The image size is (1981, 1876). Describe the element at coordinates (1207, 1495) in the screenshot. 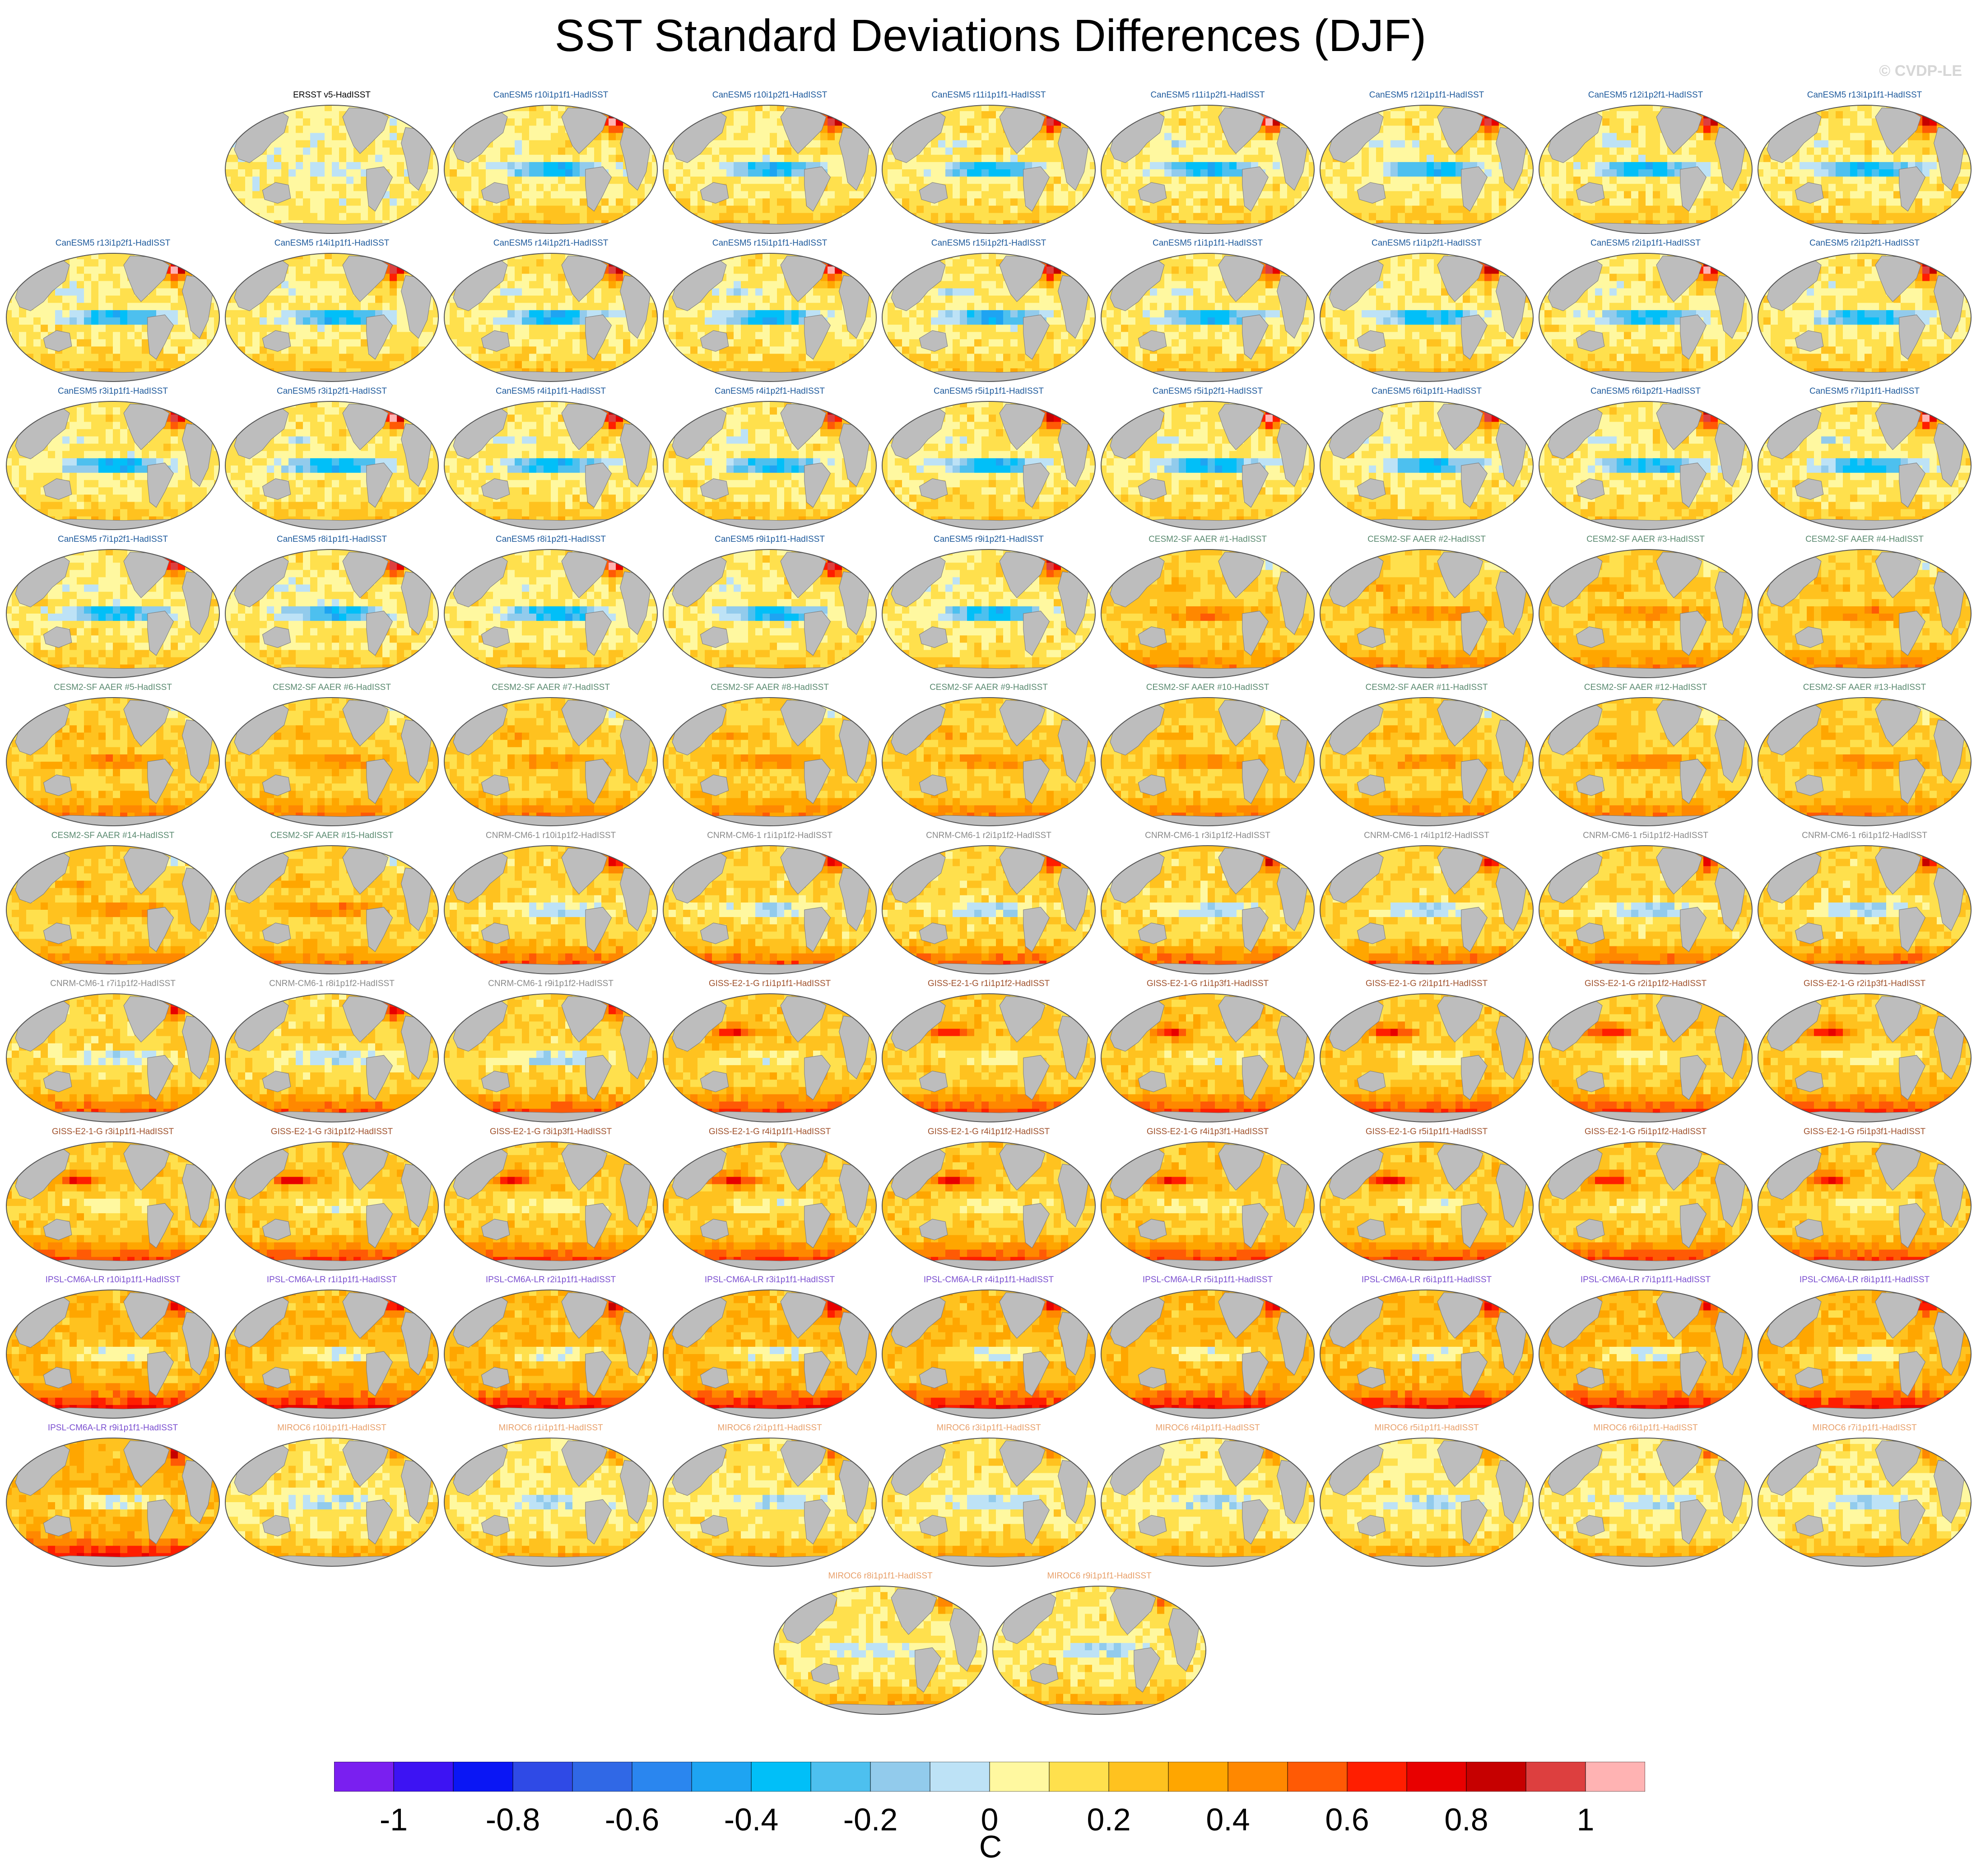

I see `map-panel: MIROC6 r4i1p1f1-HadISST` at that location.